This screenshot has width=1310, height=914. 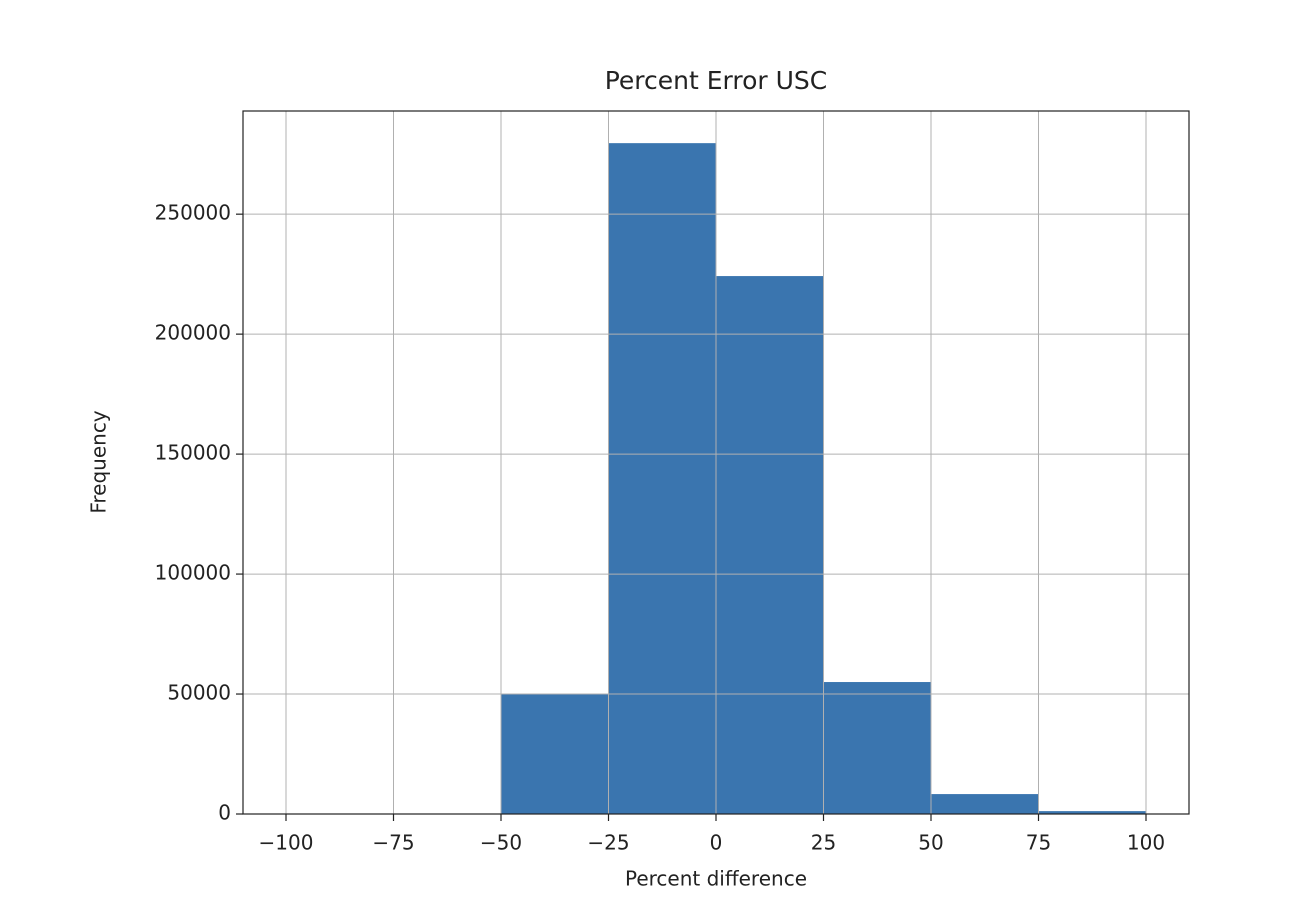 What do you see at coordinates (1038, 843) in the screenshot?
I see `x-tick-label: 75` at bounding box center [1038, 843].